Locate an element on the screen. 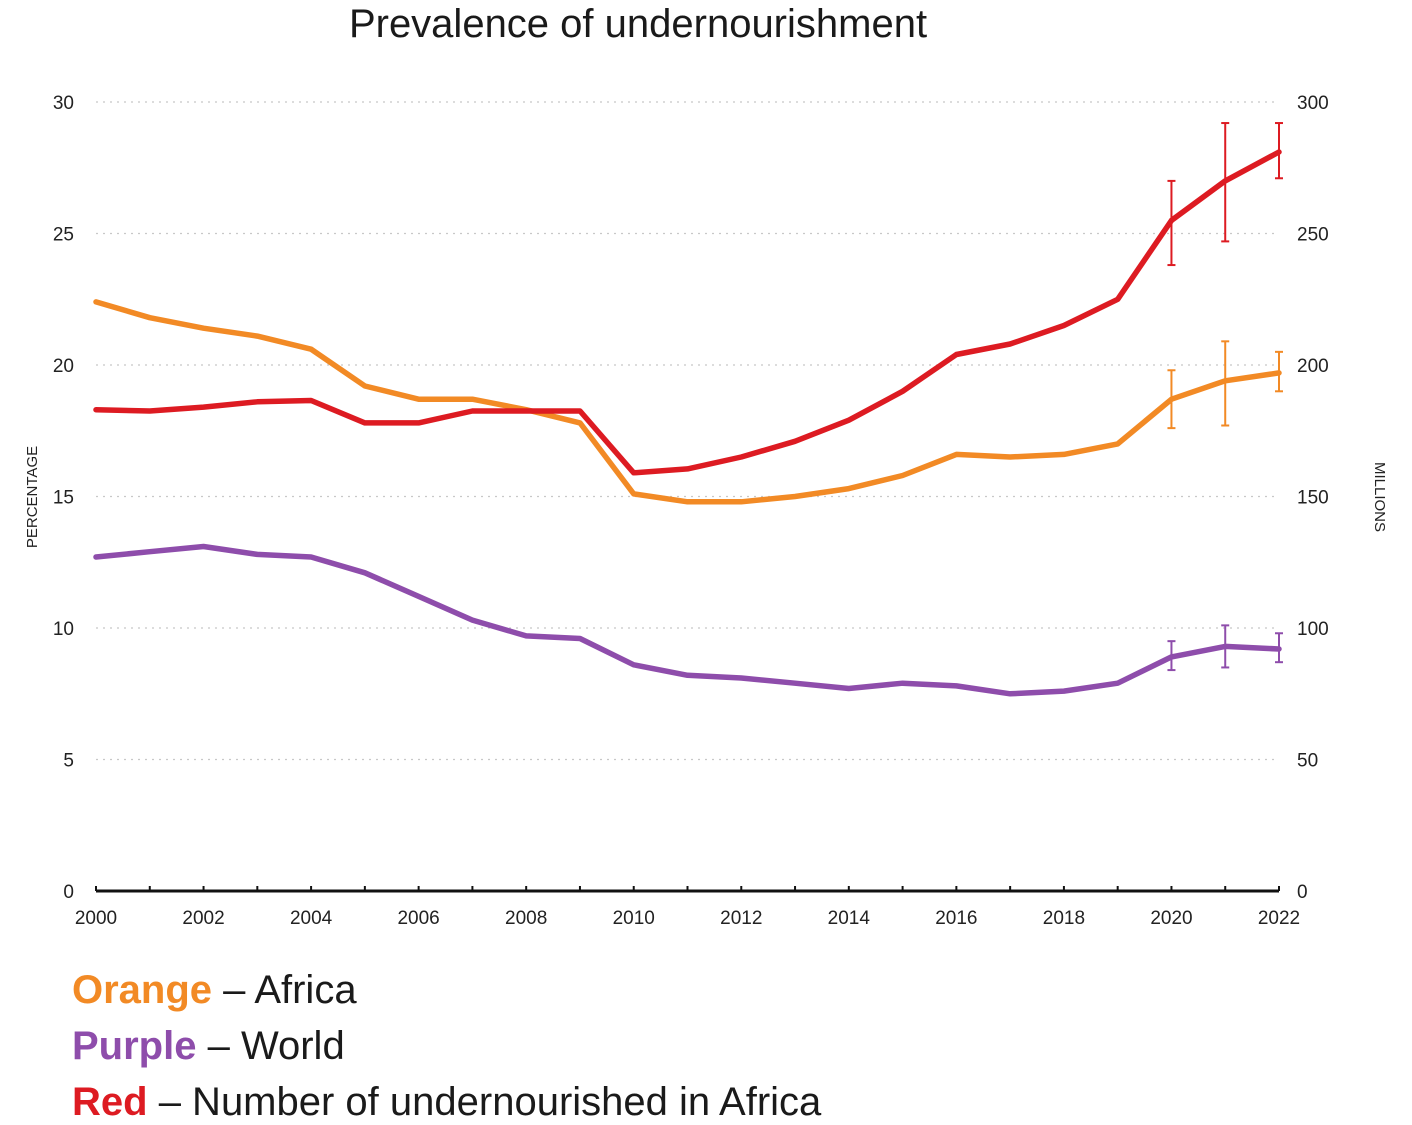  legend-text: – Number of undernourished in Africa is located at coordinates (484, 1102).